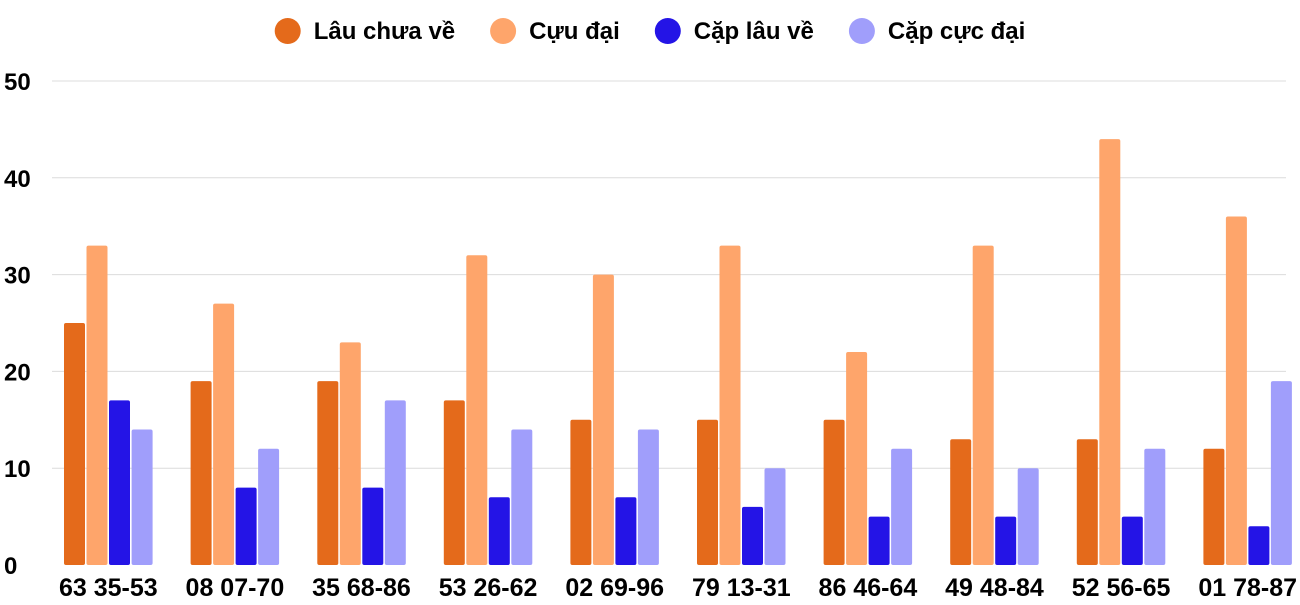 The width and height of the screenshot is (1300, 605). Describe the element at coordinates (235, 587) in the screenshot. I see `x-tick-label: 08 07-70` at that location.